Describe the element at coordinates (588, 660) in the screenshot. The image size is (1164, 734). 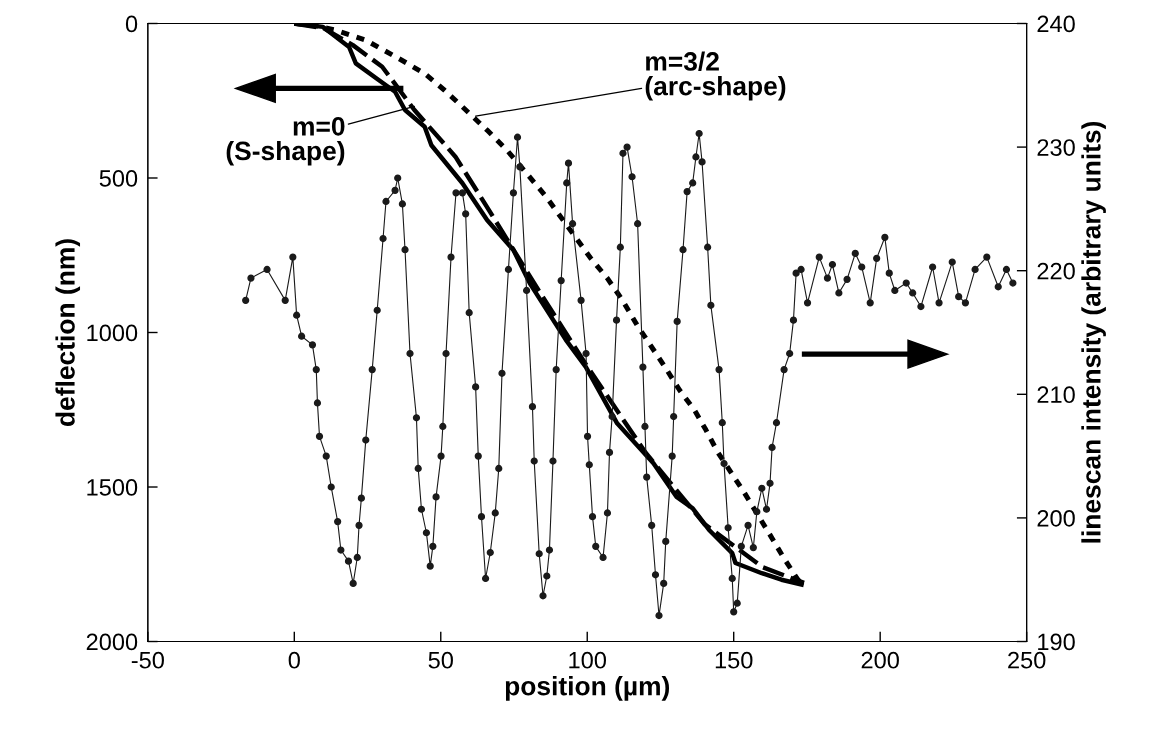
I see `x-tick-label: 100` at that location.